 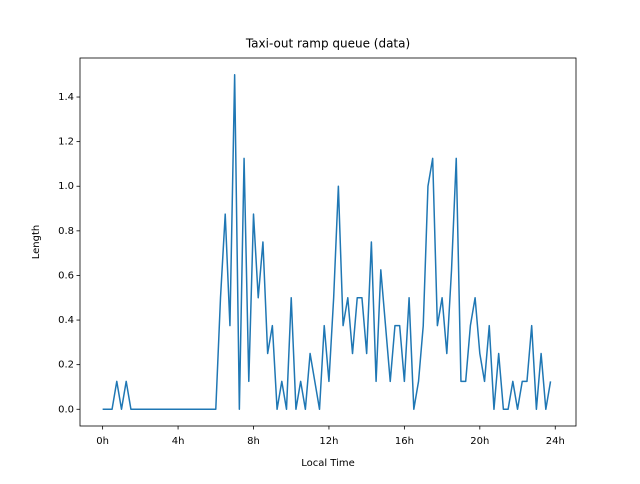 I want to click on x-tick-label: 8h, so click(x=253, y=441).